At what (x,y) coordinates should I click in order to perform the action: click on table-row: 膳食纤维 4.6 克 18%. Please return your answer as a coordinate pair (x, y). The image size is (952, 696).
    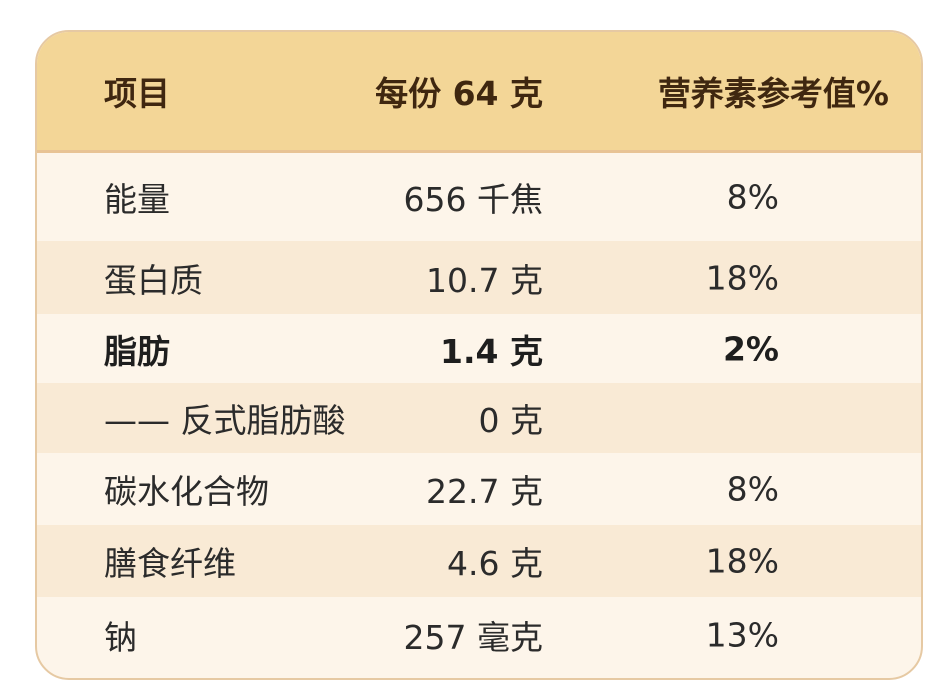
    Looking at the image, I should click on (479, 561).